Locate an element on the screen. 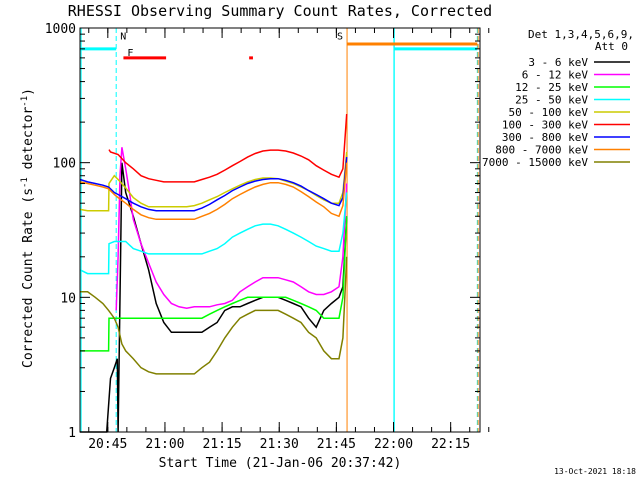 Image resolution: width=640 pixels, height=485 pixels. x-tick-label-4: 21:45 is located at coordinates (336, 444).